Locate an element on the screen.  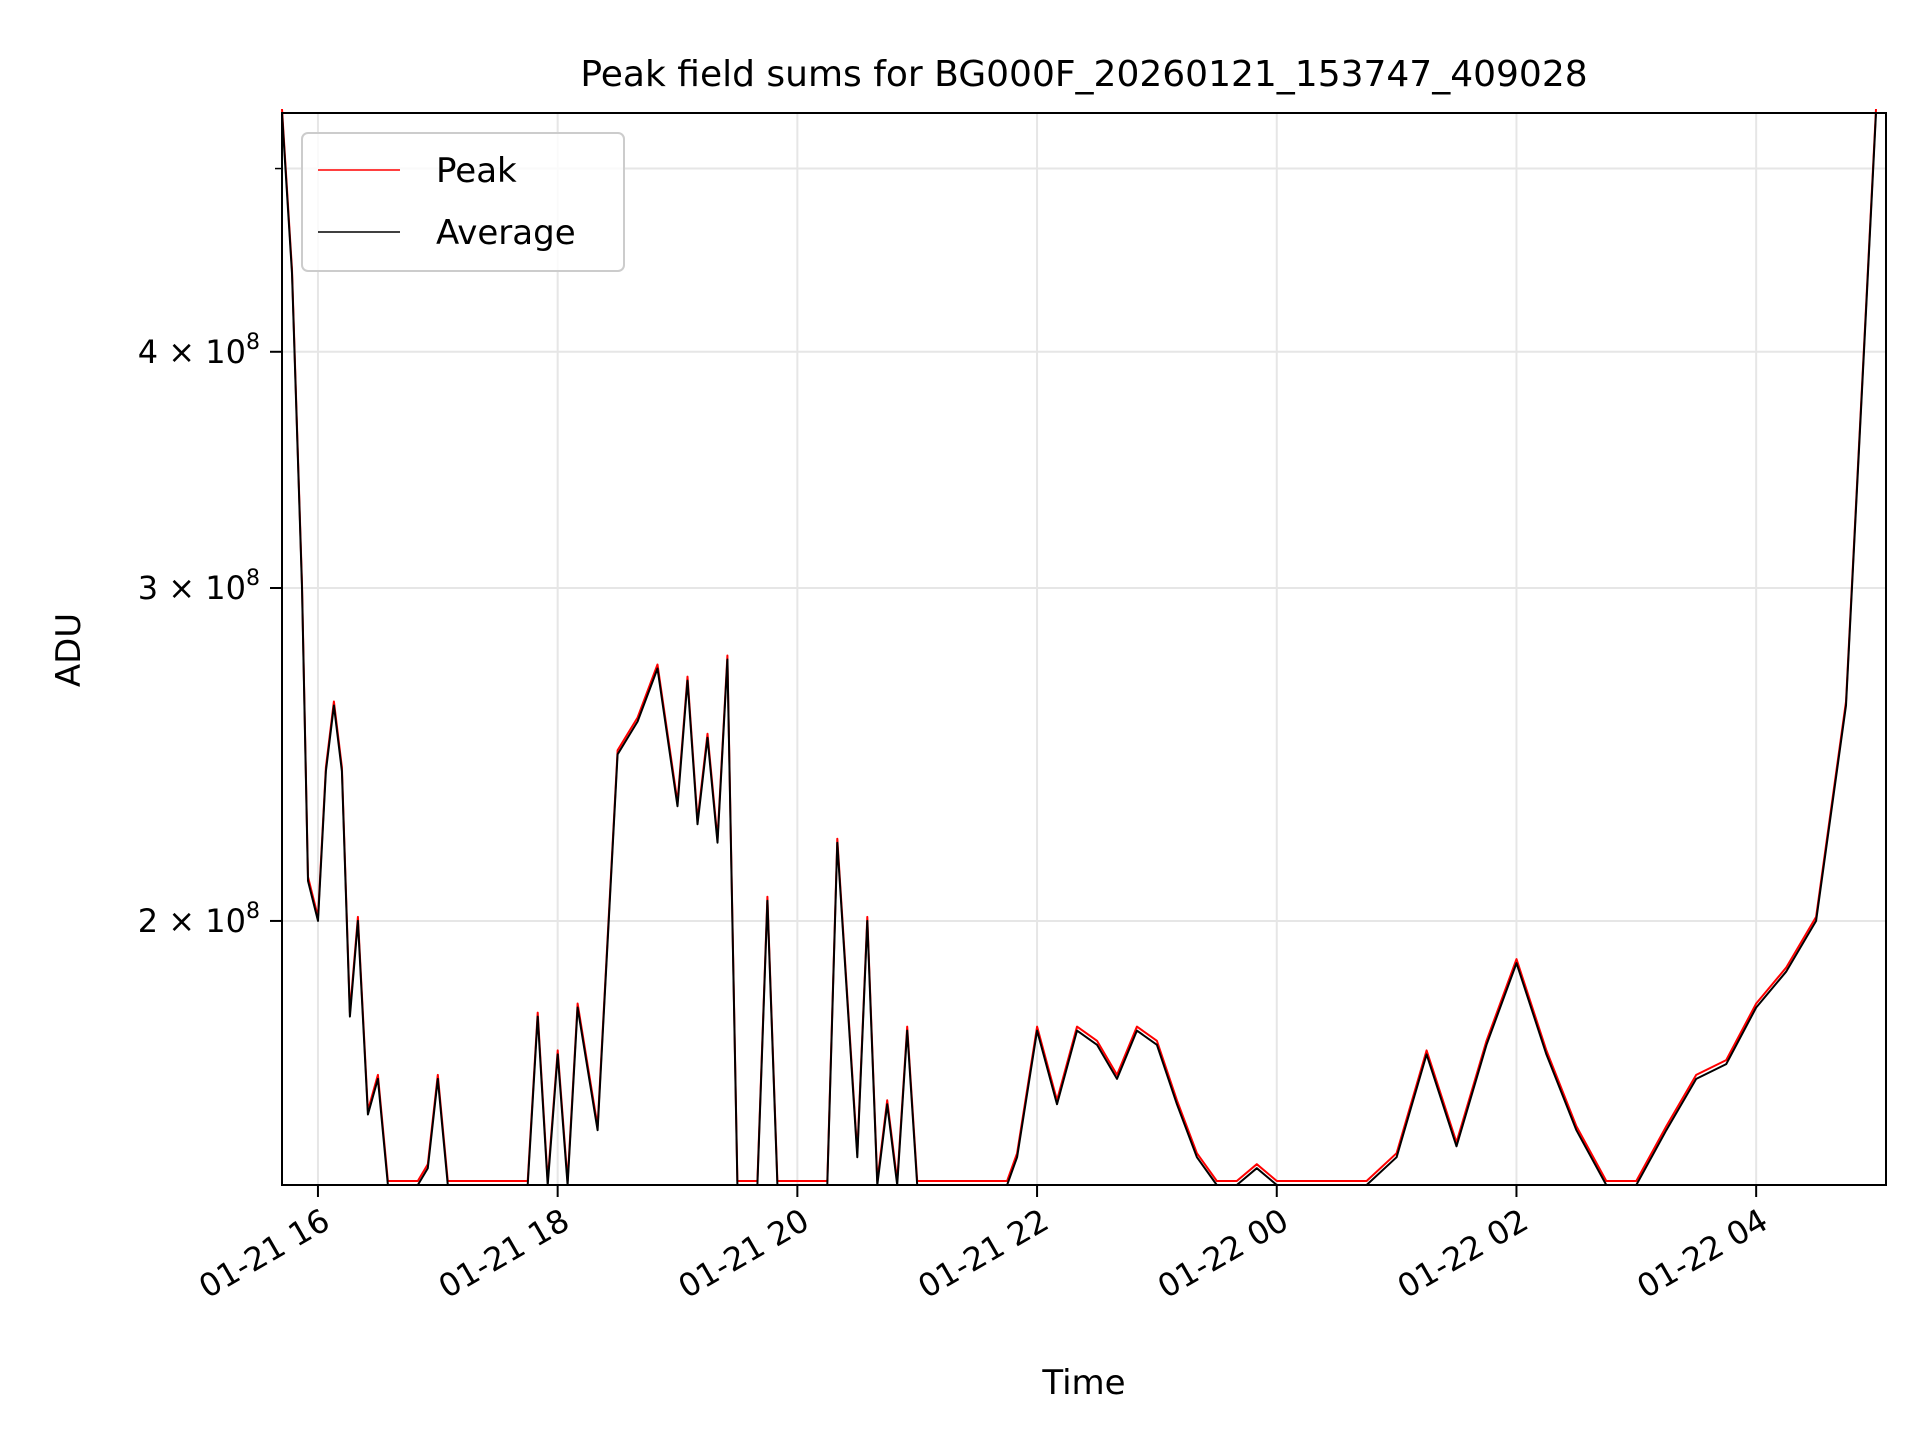
legend-frame is located at coordinates (463, 202).